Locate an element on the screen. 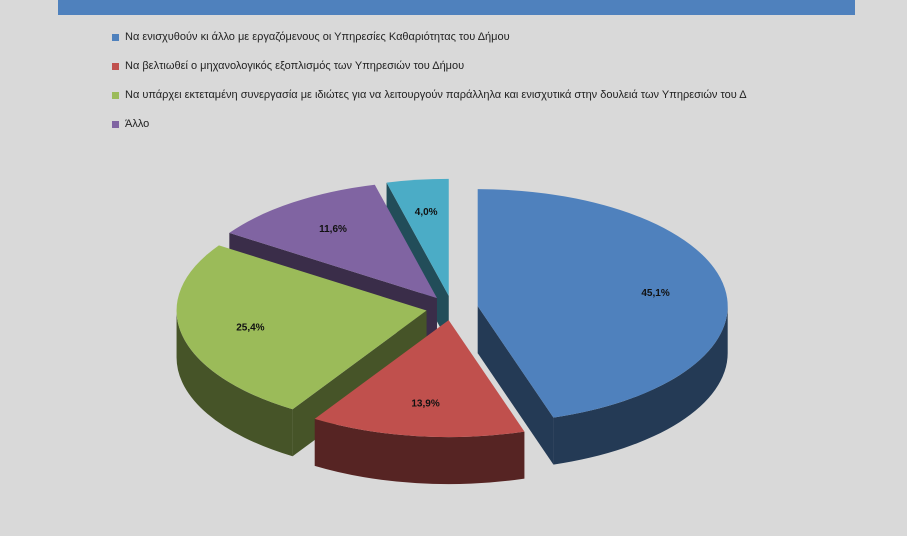  data-label: 4,0% is located at coordinates (426, 212).